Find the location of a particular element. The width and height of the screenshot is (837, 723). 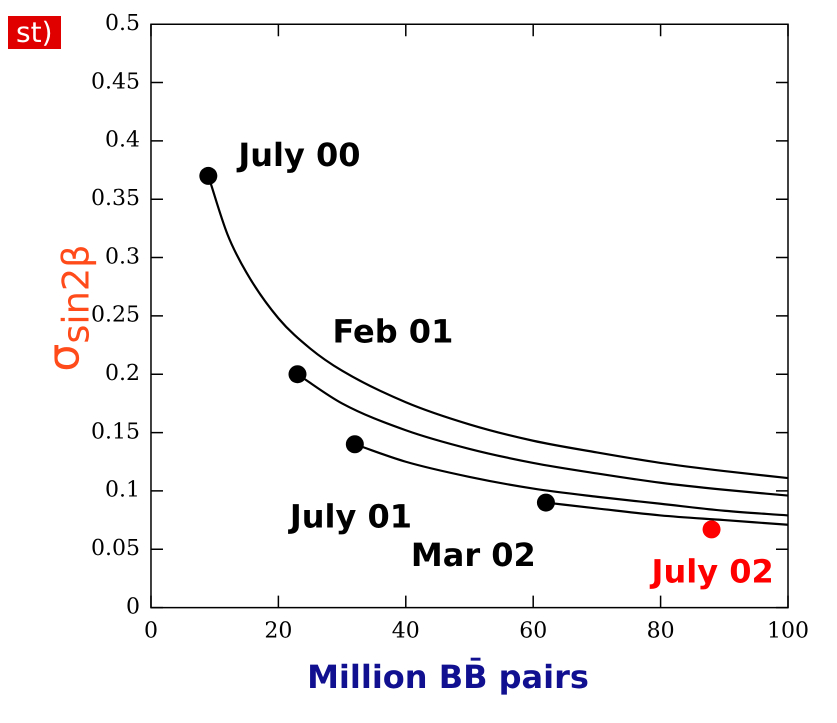

data-label: July 01 is located at coordinates (350, 517).